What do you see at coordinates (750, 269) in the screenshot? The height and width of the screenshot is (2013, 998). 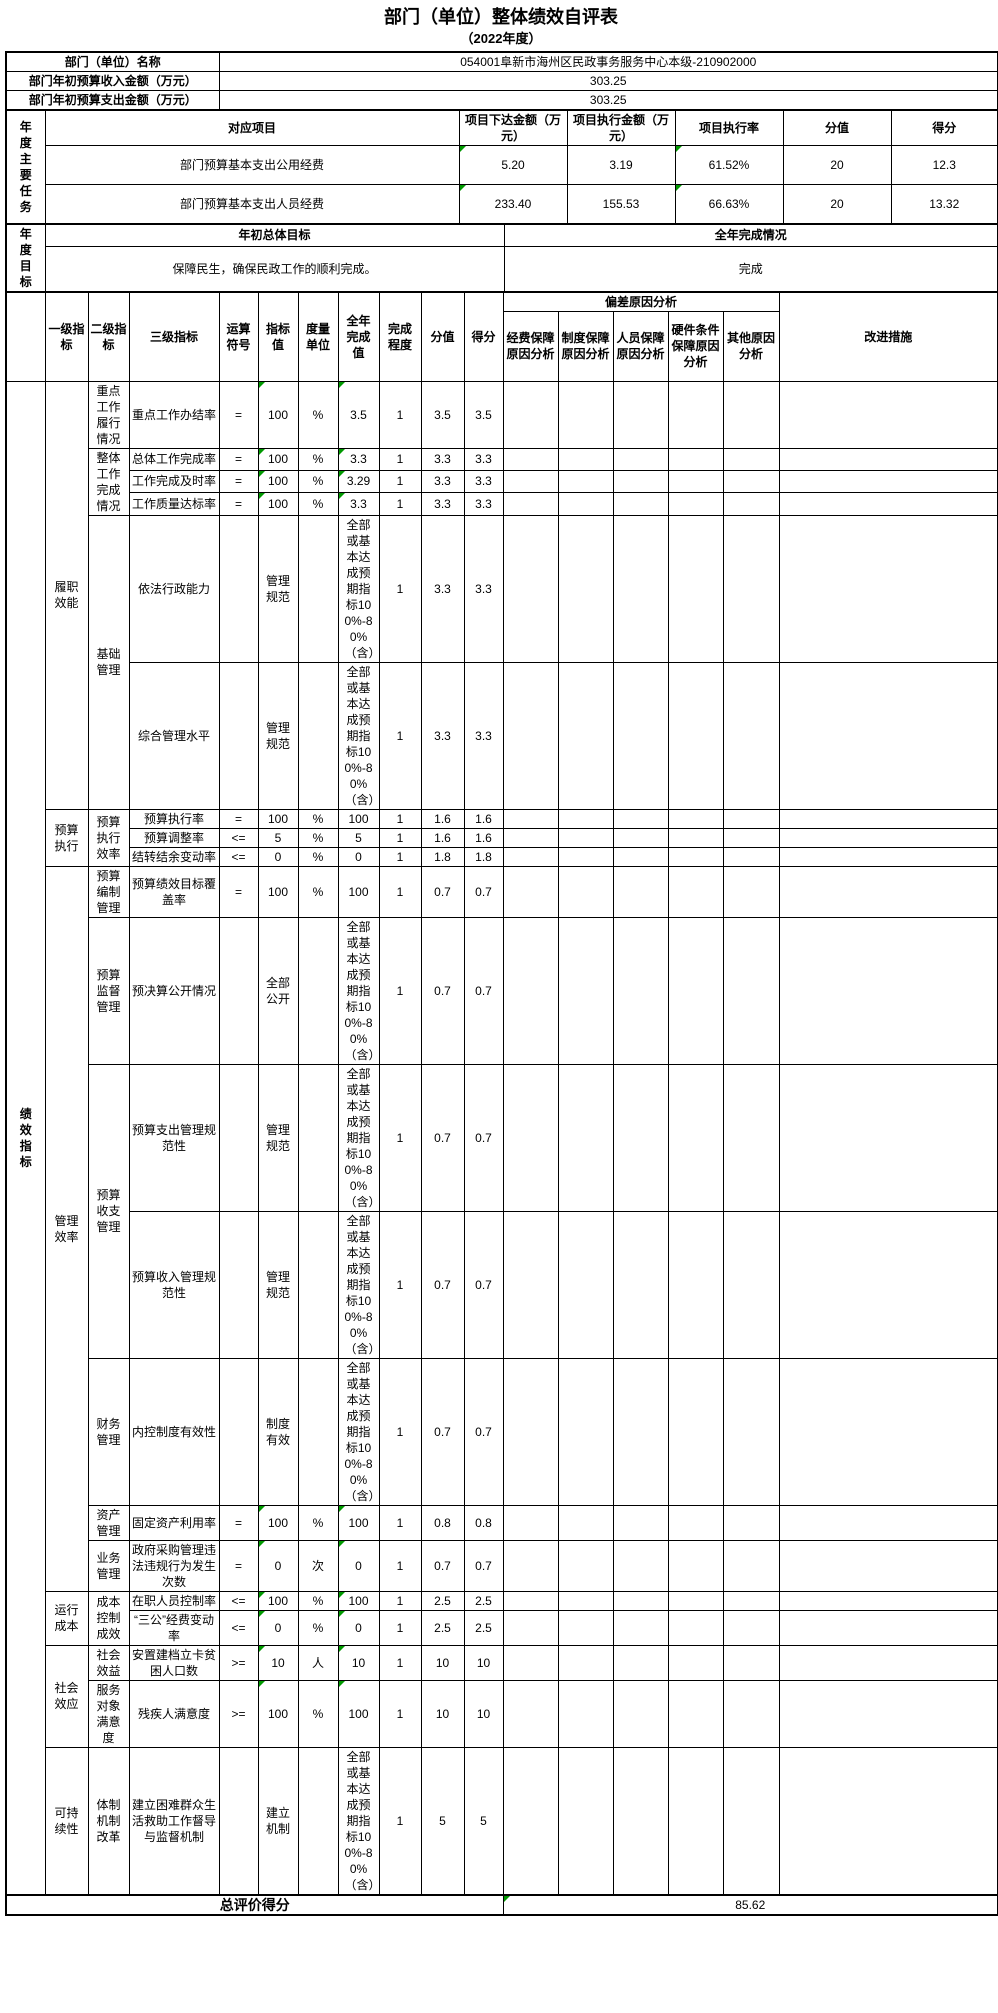 I see `year-completion-text: 完成` at bounding box center [750, 269].